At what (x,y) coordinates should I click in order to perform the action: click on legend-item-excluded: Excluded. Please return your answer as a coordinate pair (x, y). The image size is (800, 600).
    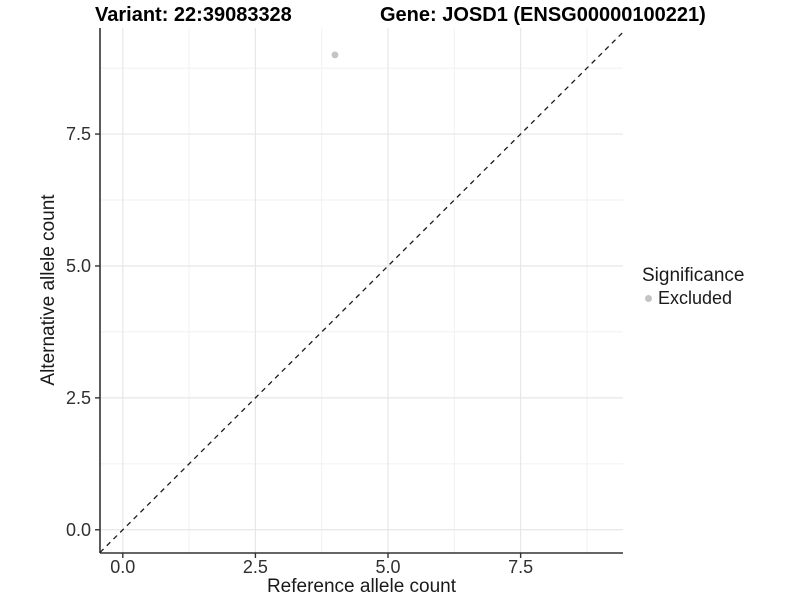
    Looking at the image, I should click on (692, 298).